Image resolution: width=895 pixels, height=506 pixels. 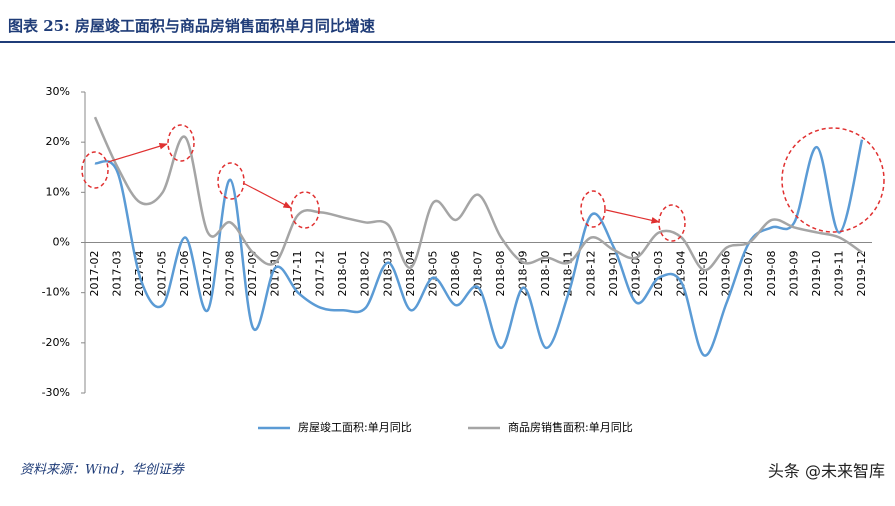 What do you see at coordinates (838, 274) in the screenshot?
I see `x-tick-label: 2019-11` at bounding box center [838, 274].